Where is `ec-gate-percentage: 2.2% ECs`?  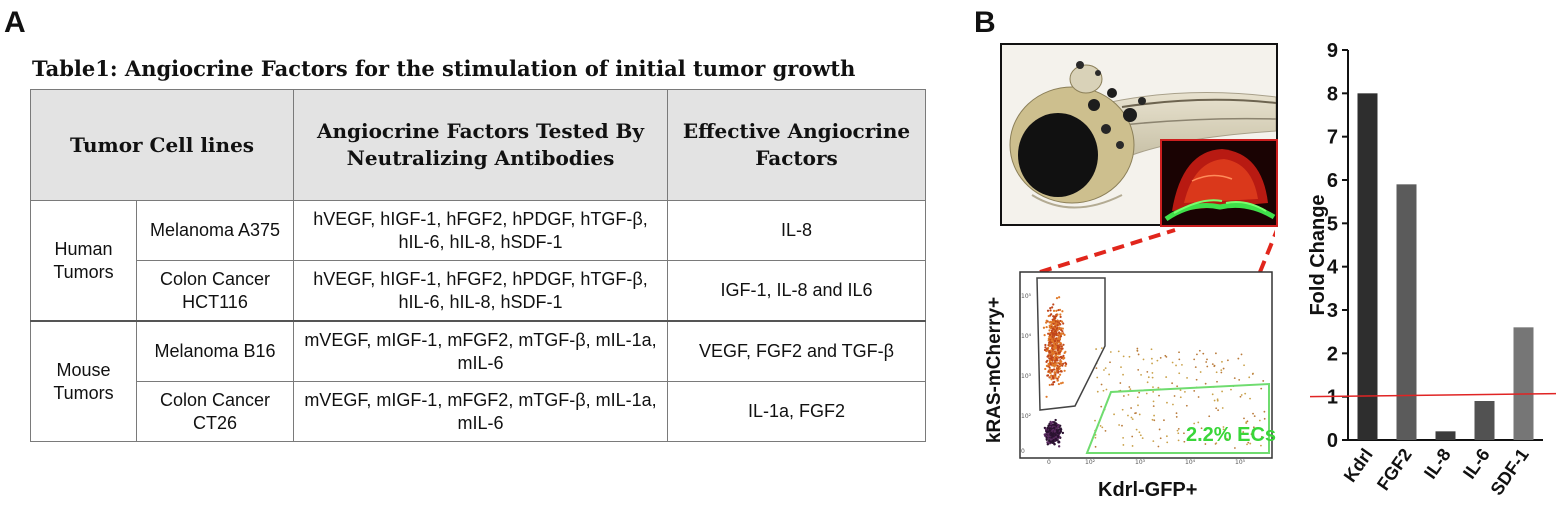 ec-gate-percentage: 2.2% ECs is located at coordinates (1231, 435).